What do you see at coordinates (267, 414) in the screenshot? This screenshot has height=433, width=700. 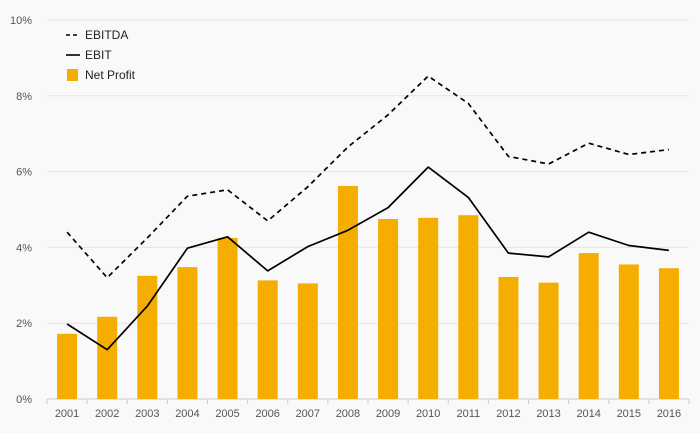 I see `x-tick-label: 2006` at bounding box center [267, 414].